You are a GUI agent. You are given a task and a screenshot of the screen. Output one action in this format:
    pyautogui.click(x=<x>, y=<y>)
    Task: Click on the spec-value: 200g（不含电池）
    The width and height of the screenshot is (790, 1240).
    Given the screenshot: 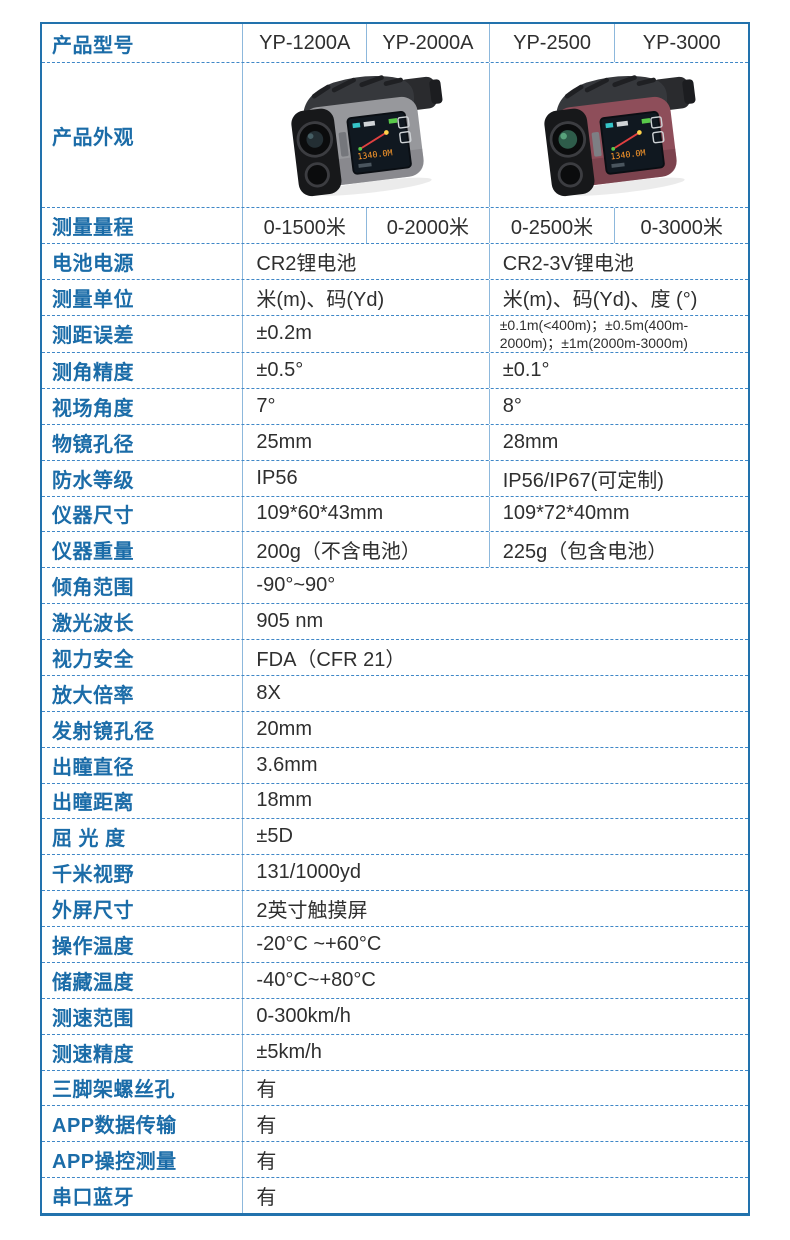 What is the action you would take?
    pyautogui.click(x=365, y=550)
    